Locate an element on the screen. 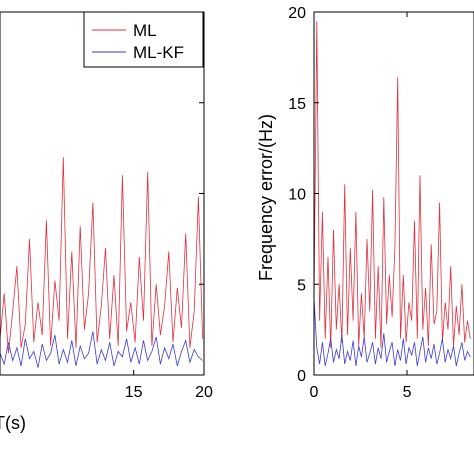  legend: ML ML-KF is located at coordinates (143, 39).